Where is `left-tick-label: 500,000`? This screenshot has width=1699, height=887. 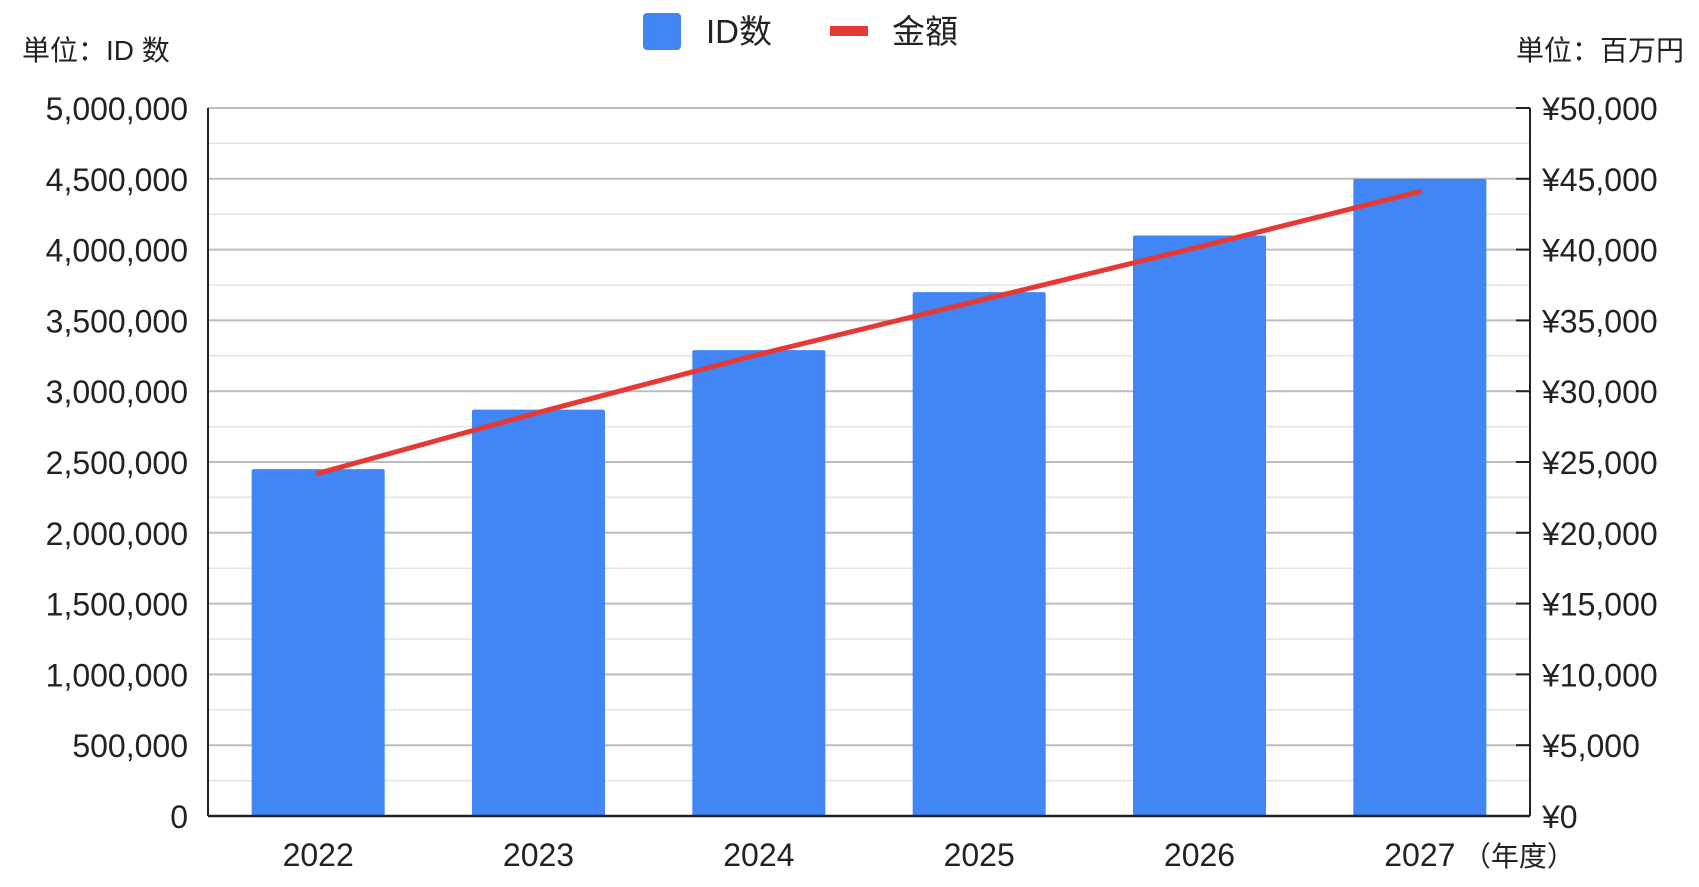
left-tick-label: 500,000 is located at coordinates (130, 746).